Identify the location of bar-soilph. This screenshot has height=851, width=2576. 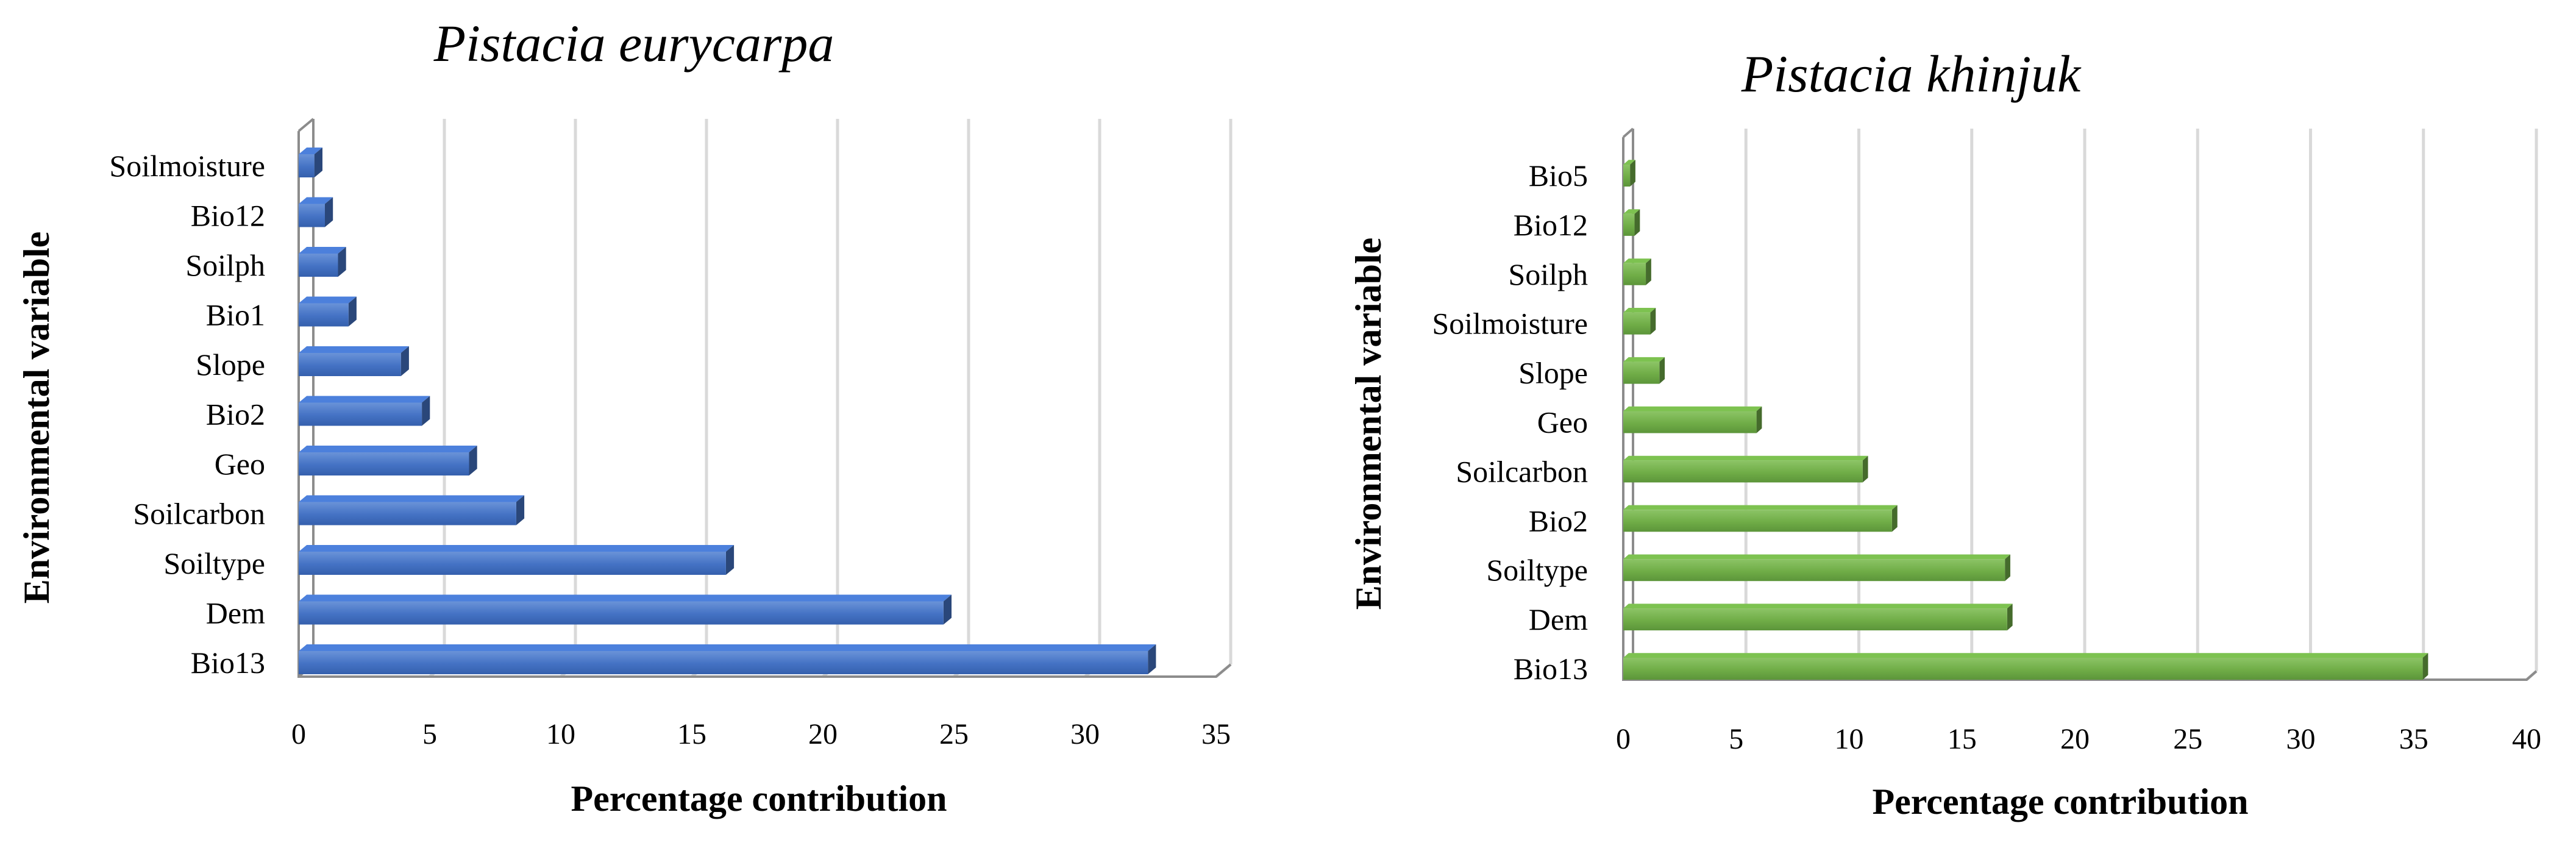
(1637, 271).